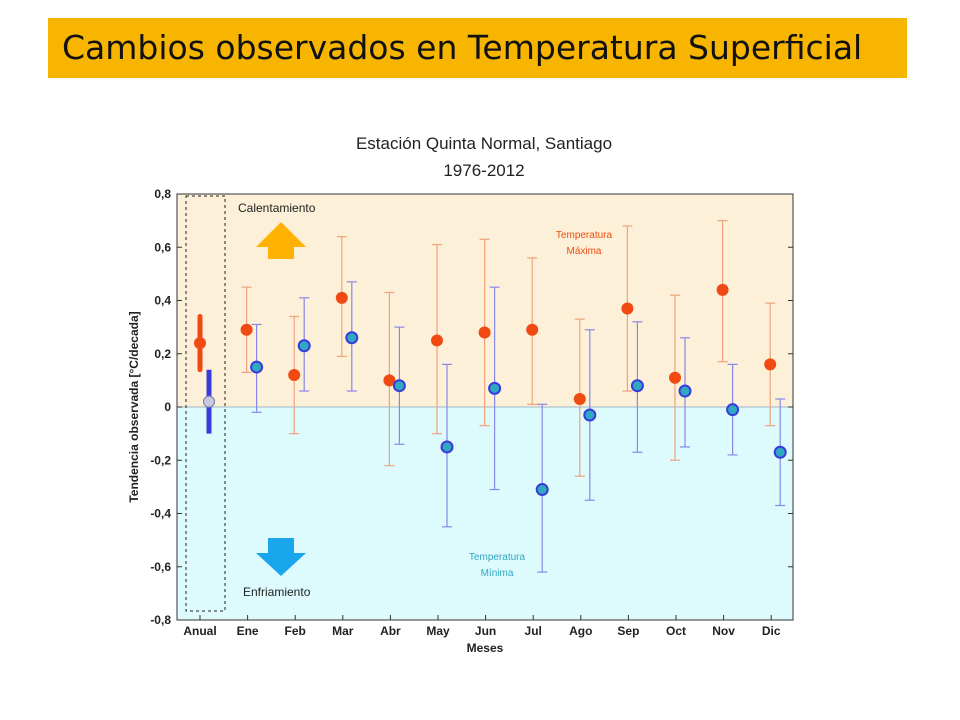  Describe the element at coordinates (483, 170) in the screenshot. I see `chart-subtitle: 1976-2012` at that location.